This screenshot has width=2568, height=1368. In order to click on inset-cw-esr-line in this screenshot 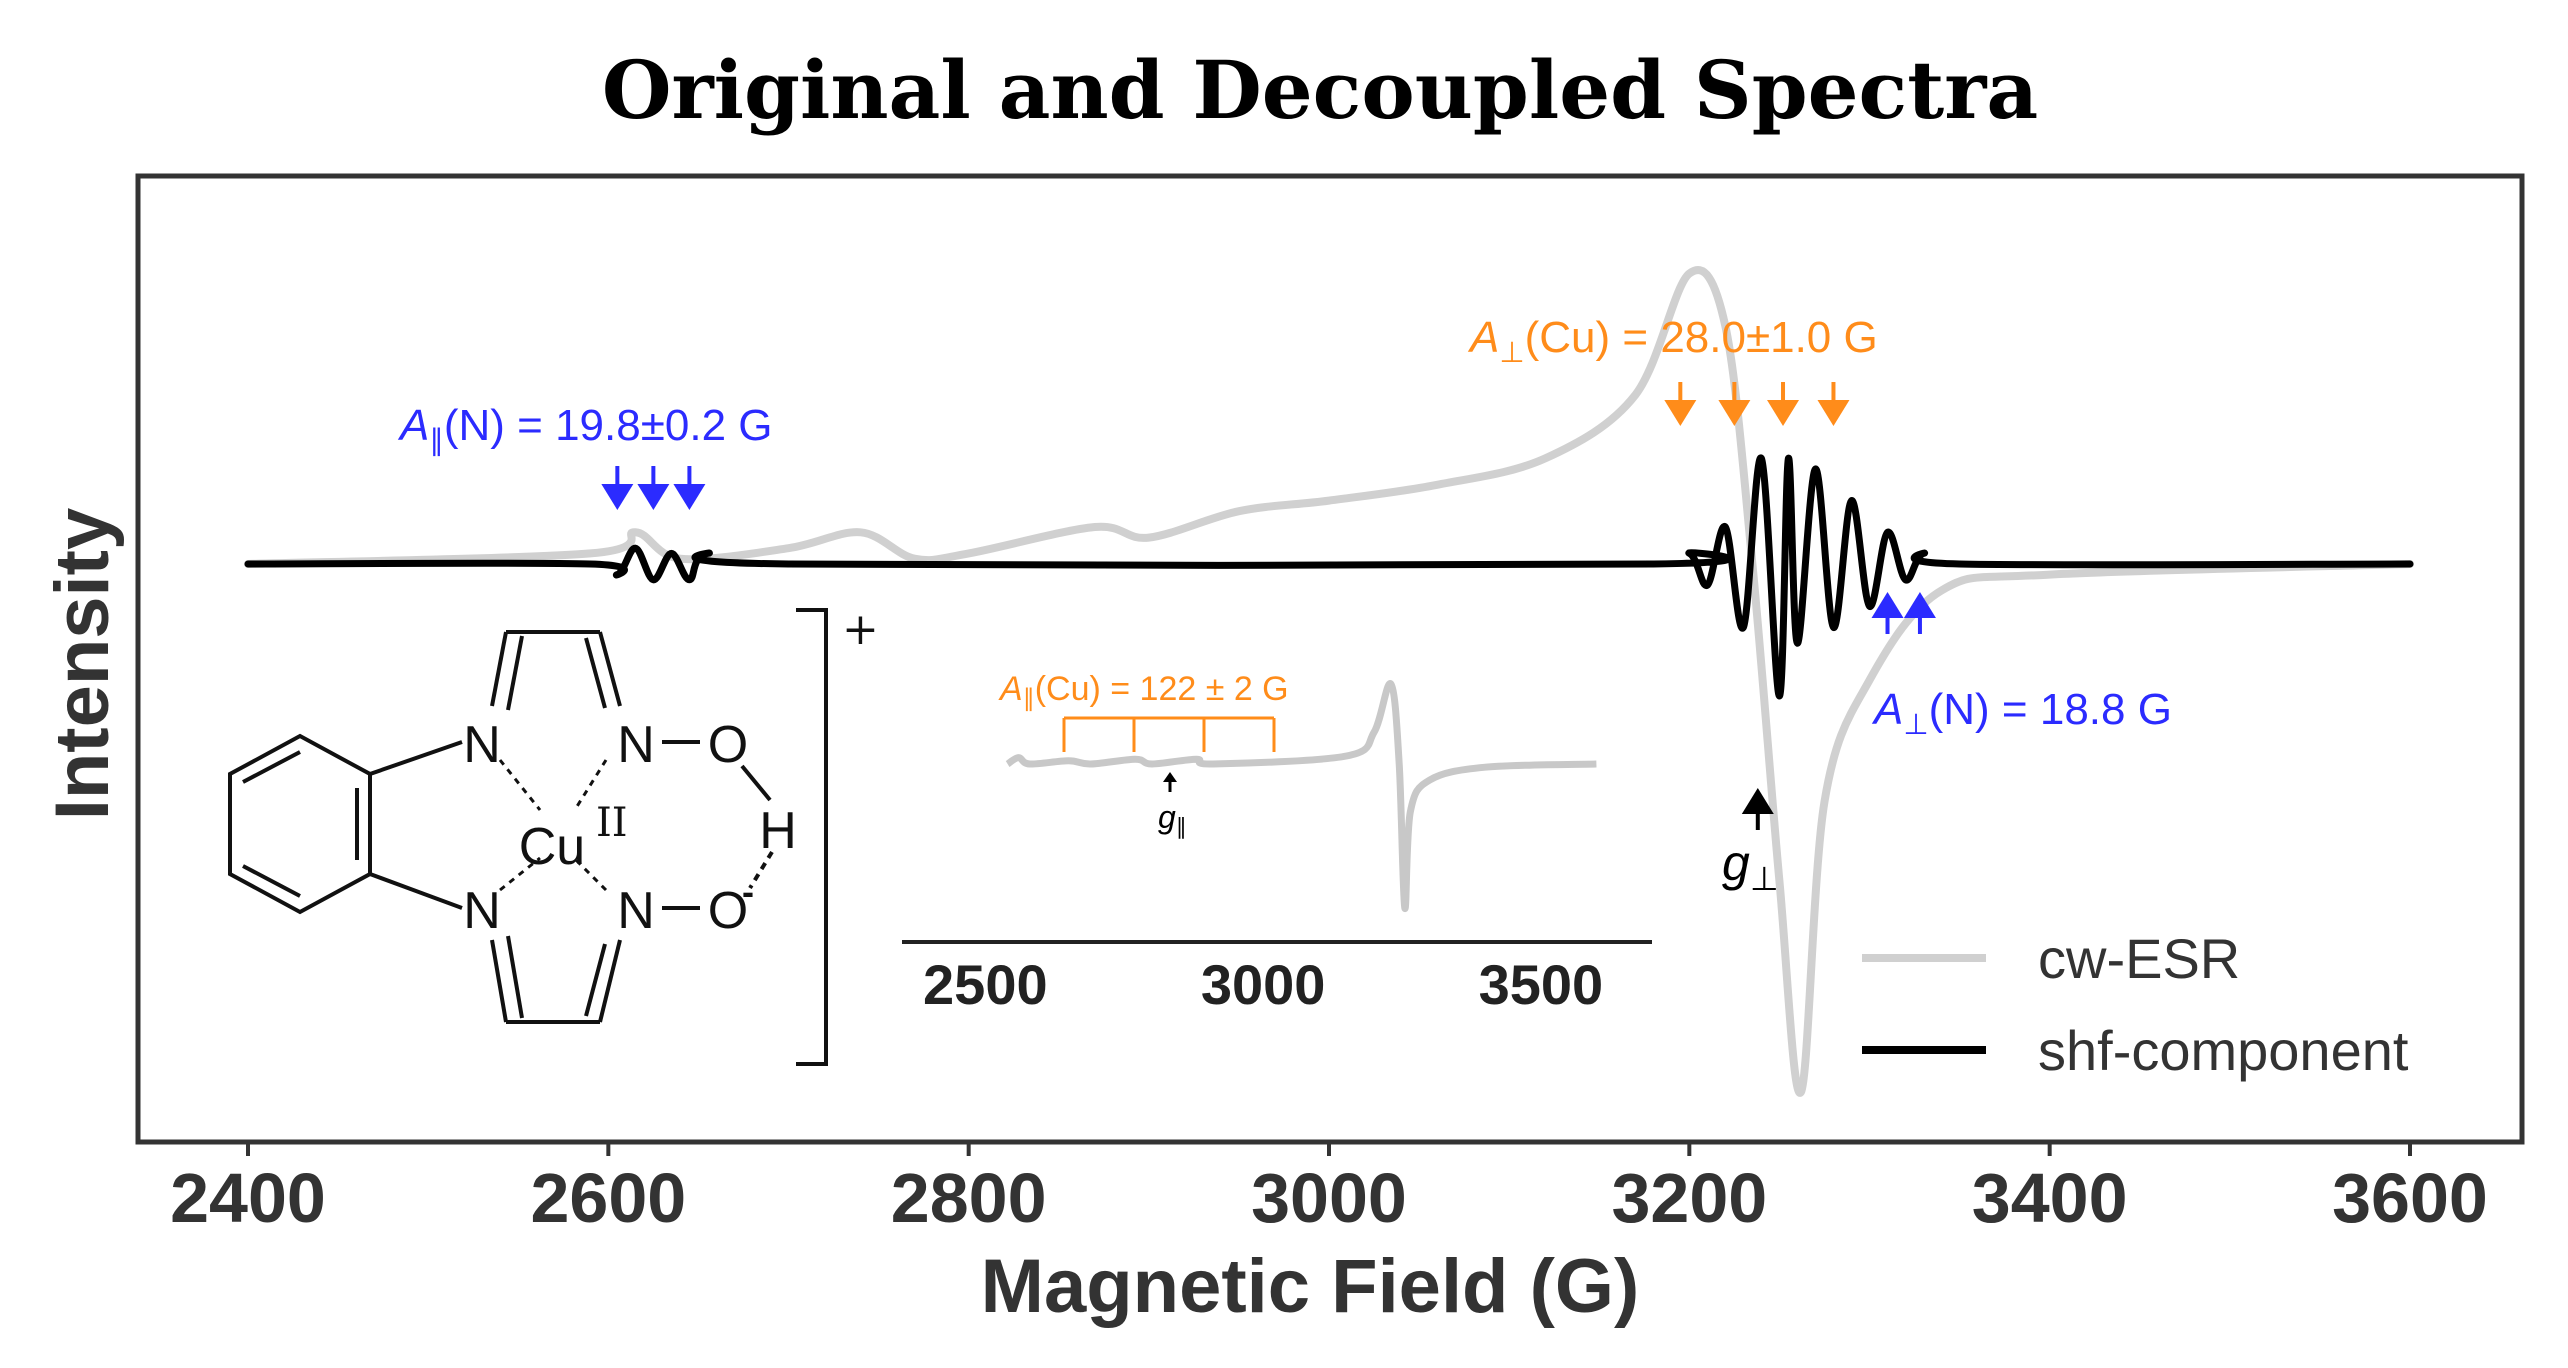, I will do `click(1301, 796)`.